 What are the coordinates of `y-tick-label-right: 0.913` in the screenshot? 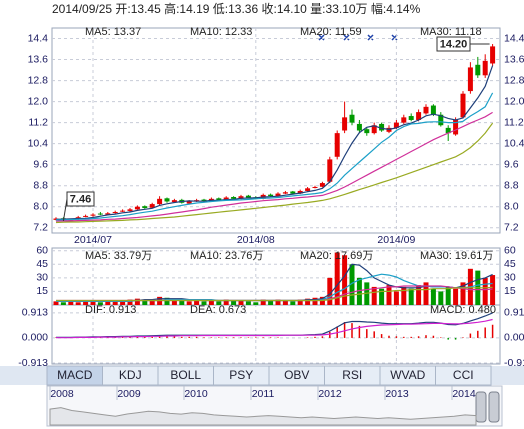 It's located at (514, 313).